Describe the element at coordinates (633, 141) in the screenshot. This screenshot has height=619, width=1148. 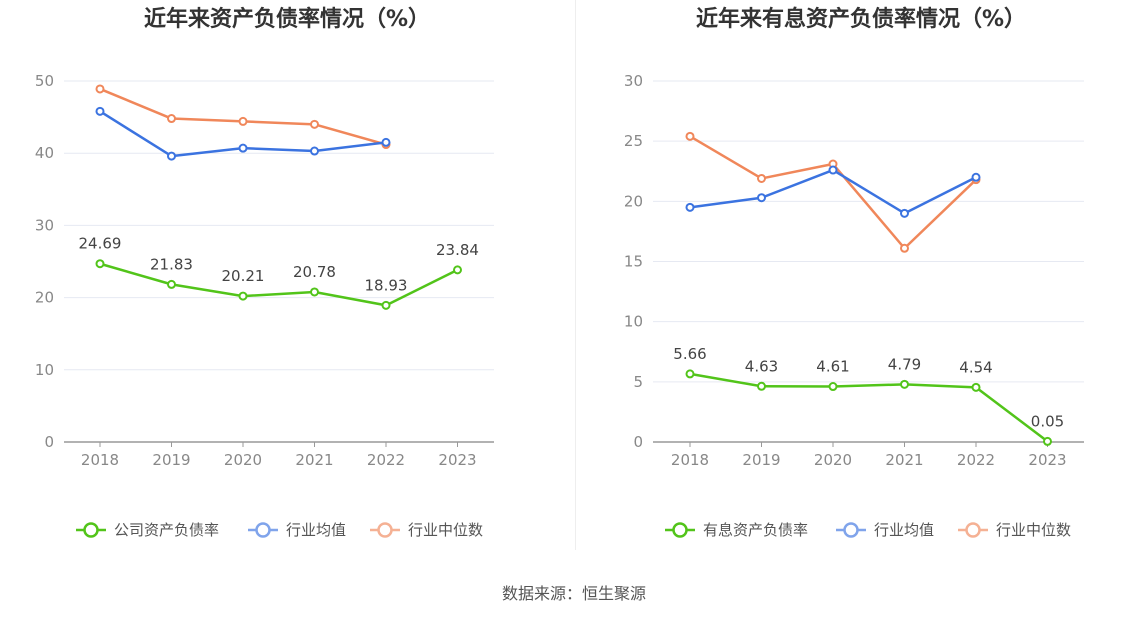
I see `y-tick-label: 25` at that location.